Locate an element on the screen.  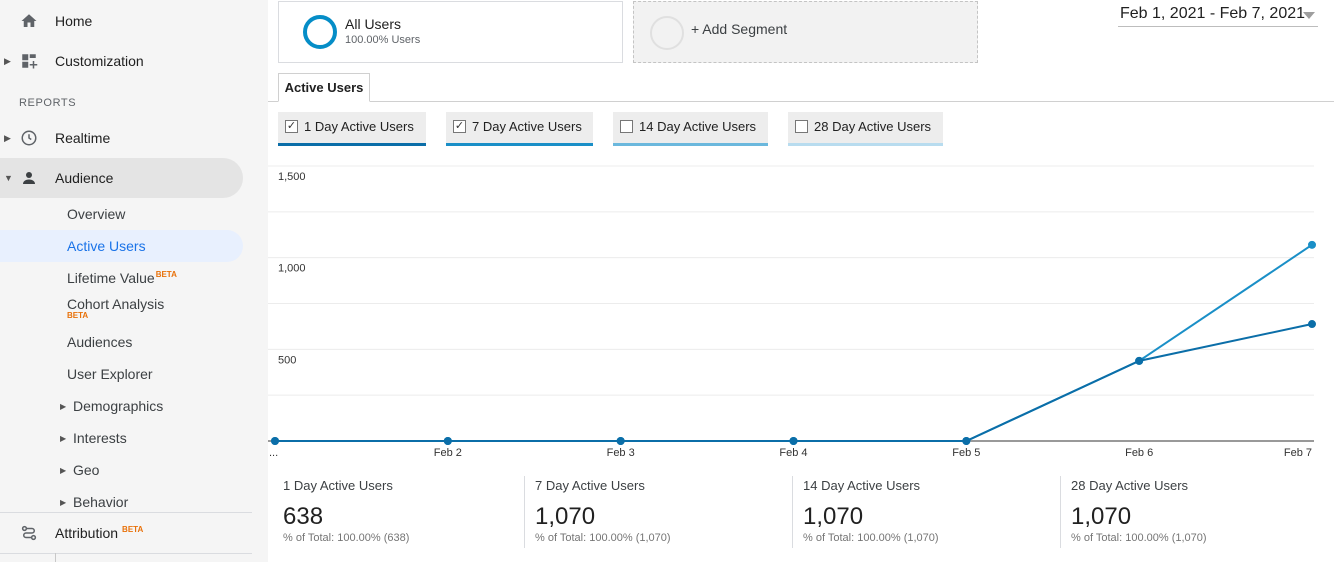
stat-name: 7 Day Active Users is located at coordinates (590, 485).